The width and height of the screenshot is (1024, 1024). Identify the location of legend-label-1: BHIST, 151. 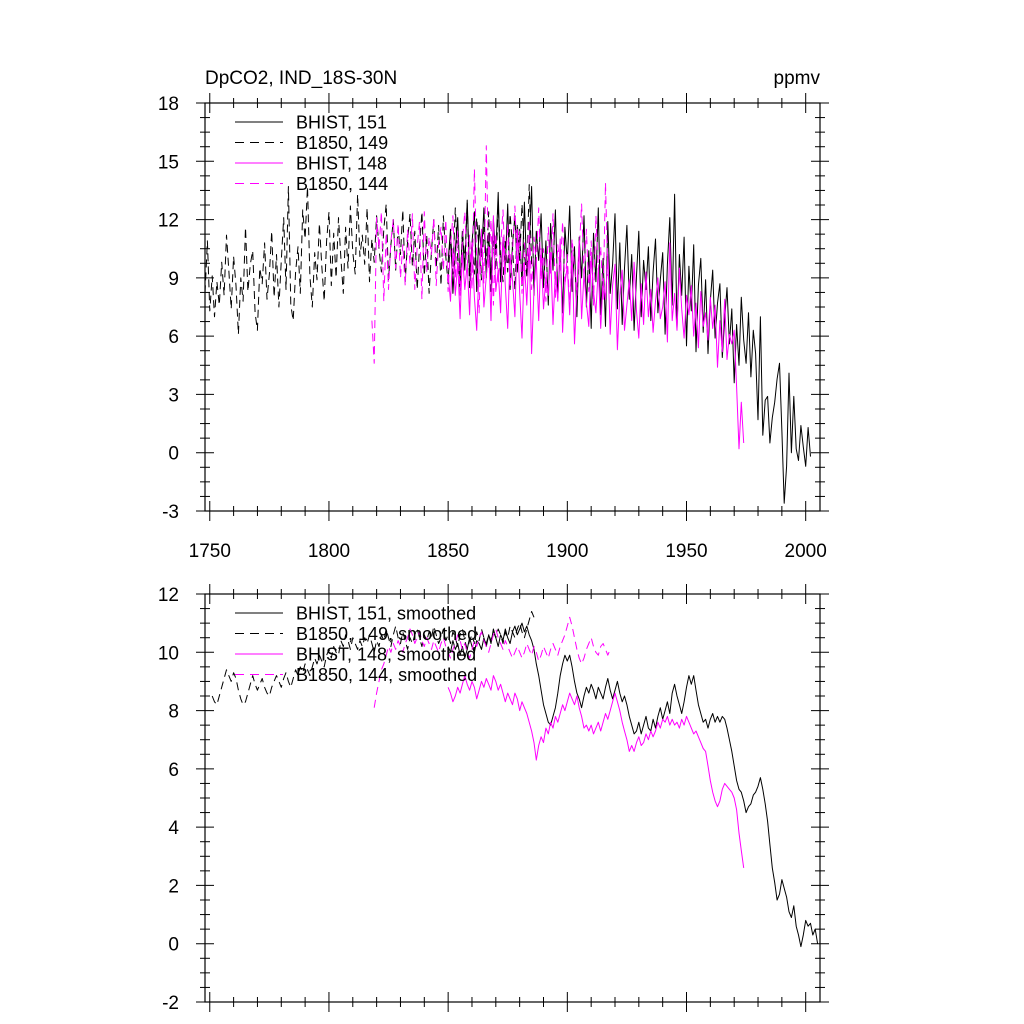
(341, 123).